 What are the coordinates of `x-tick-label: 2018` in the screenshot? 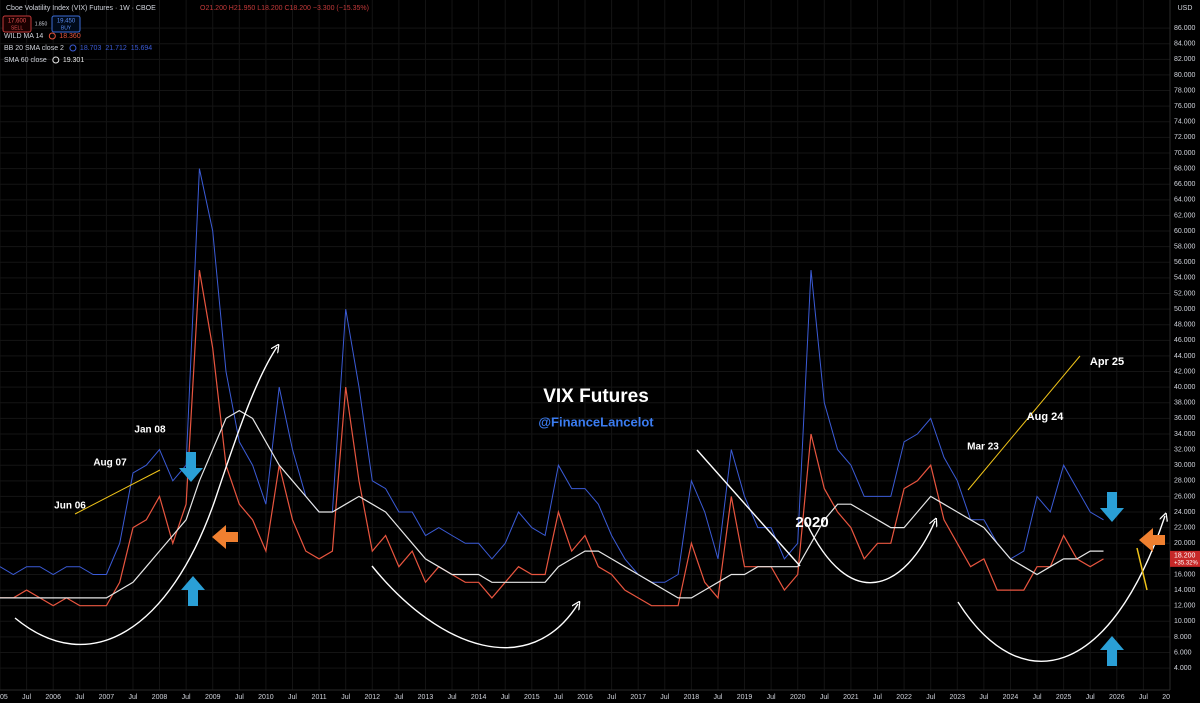 It's located at (692, 697).